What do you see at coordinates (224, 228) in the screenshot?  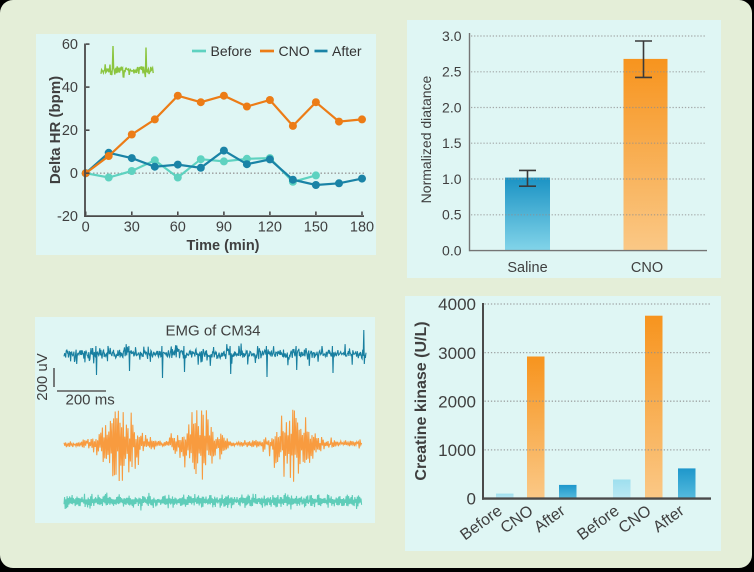 I see `svg-text: 90` at bounding box center [224, 228].